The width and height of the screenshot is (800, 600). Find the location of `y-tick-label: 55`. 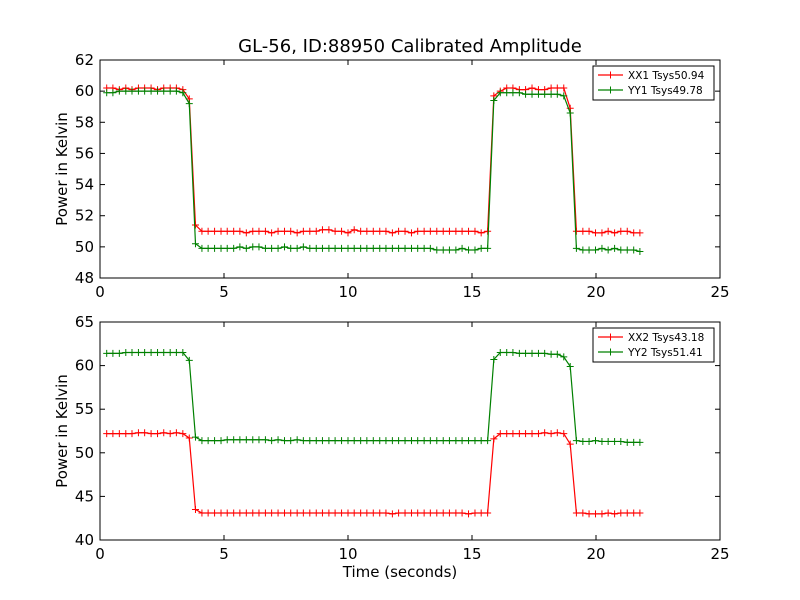

y-tick-label: 55 is located at coordinates (84, 409).